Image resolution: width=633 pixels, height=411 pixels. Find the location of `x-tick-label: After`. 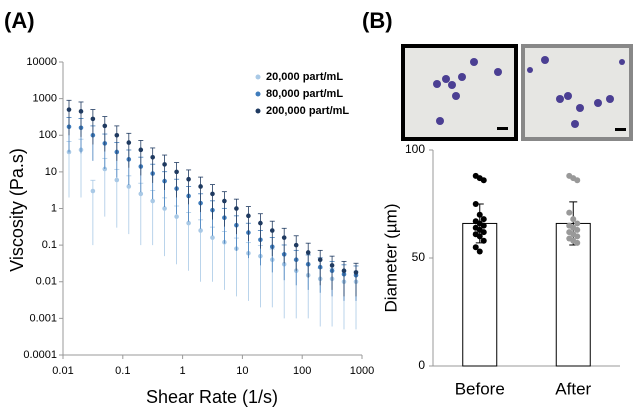

x-tick-label: After is located at coordinates (573, 388).